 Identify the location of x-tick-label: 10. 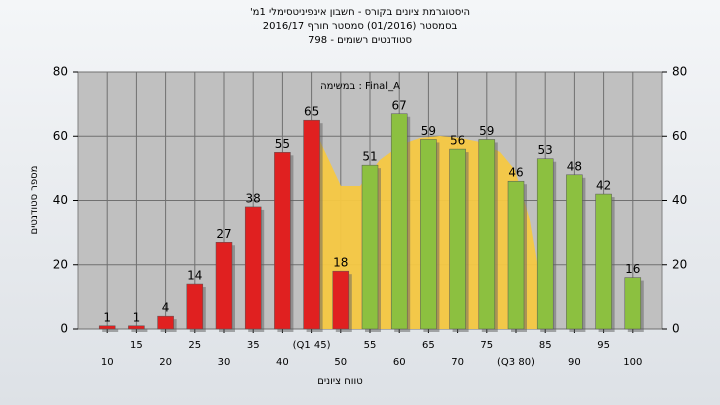
(107, 362).